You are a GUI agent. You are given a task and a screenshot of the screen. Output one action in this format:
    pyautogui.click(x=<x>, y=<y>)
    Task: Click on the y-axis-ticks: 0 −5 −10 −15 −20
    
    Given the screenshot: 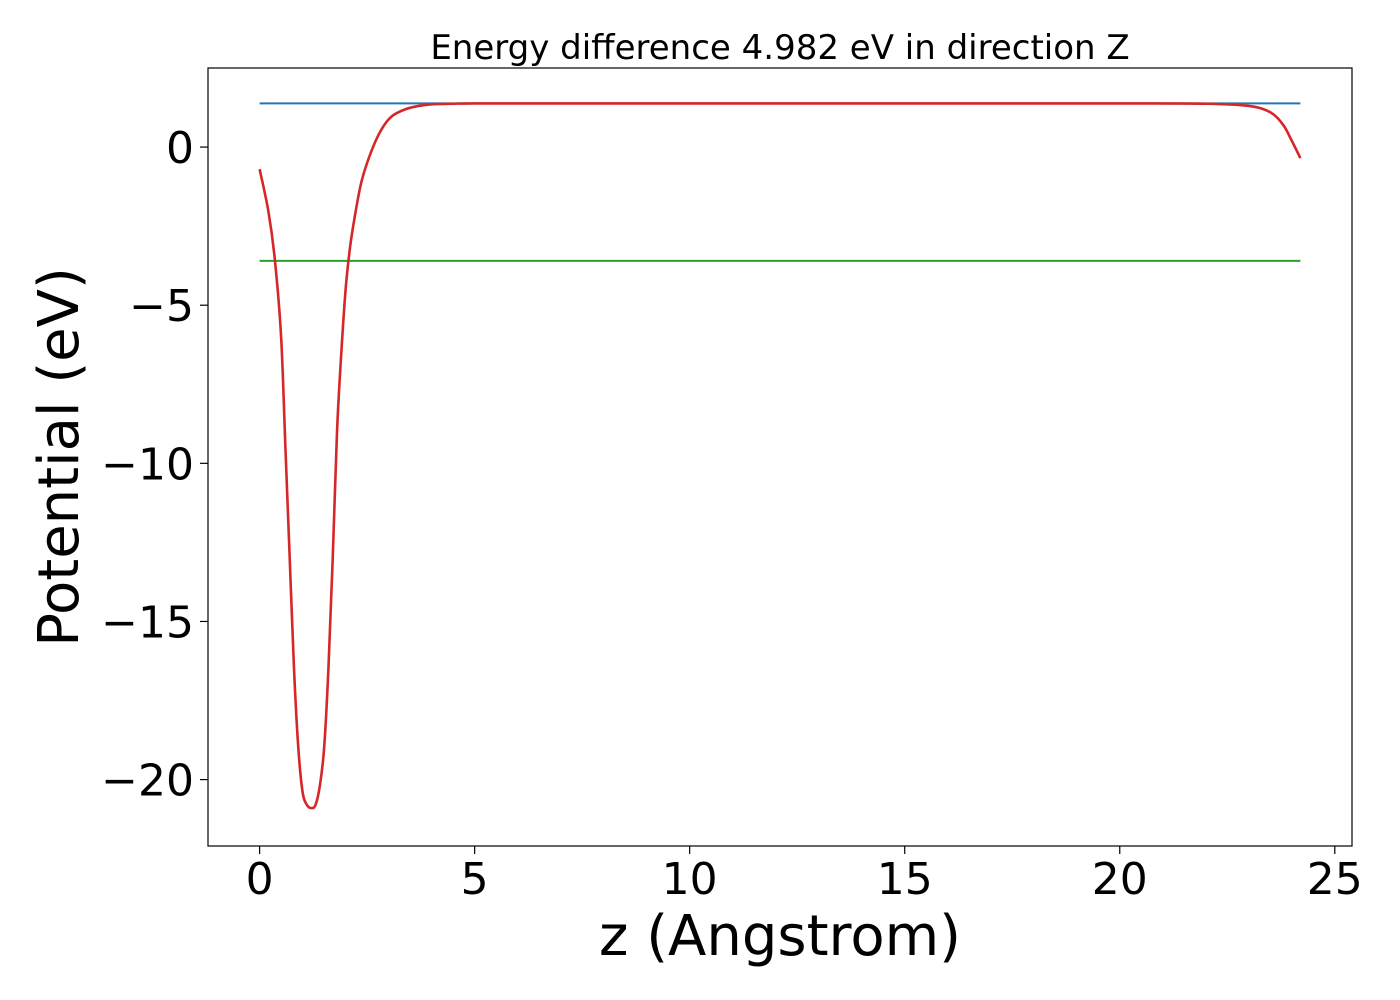 What is the action you would take?
    pyautogui.click(x=154, y=465)
    